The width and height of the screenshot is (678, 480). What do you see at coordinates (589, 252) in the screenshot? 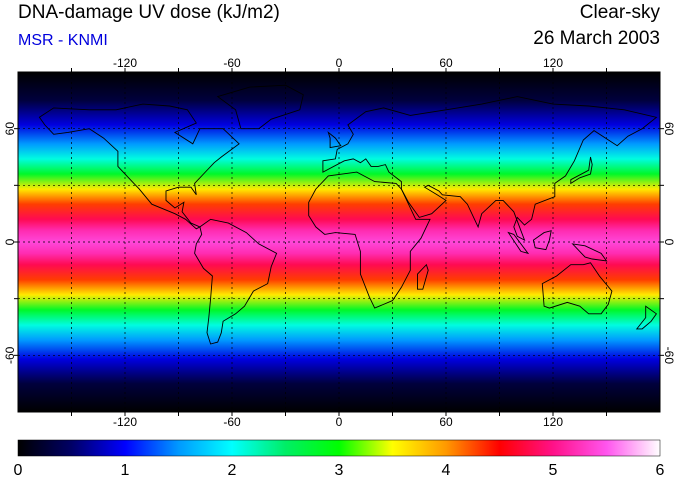
I see `coastline-new-guinea` at bounding box center [589, 252].